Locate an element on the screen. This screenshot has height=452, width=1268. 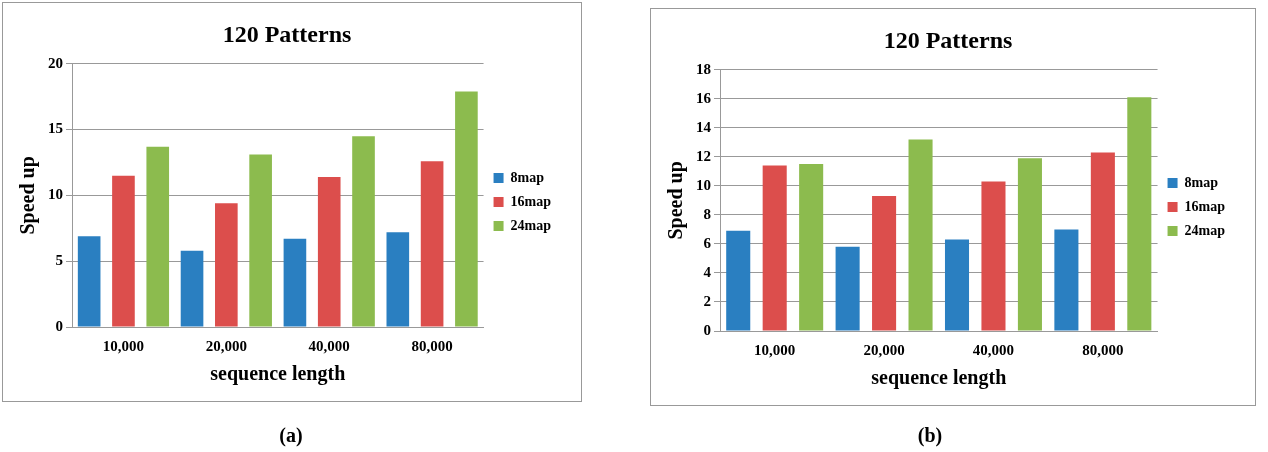
text: (a) is located at coordinates (291, 435).